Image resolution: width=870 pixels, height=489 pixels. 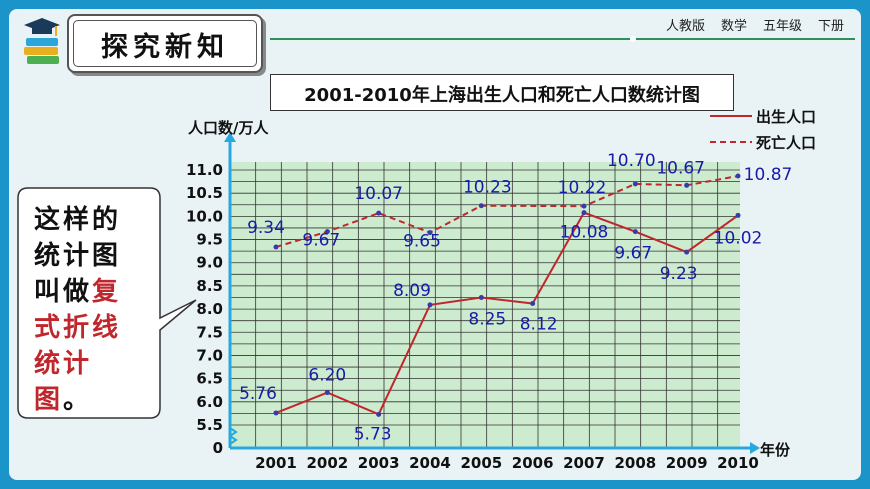 What do you see at coordinates (379, 463) in the screenshot?
I see `x-tick-label: 2003` at bounding box center [379, 463].